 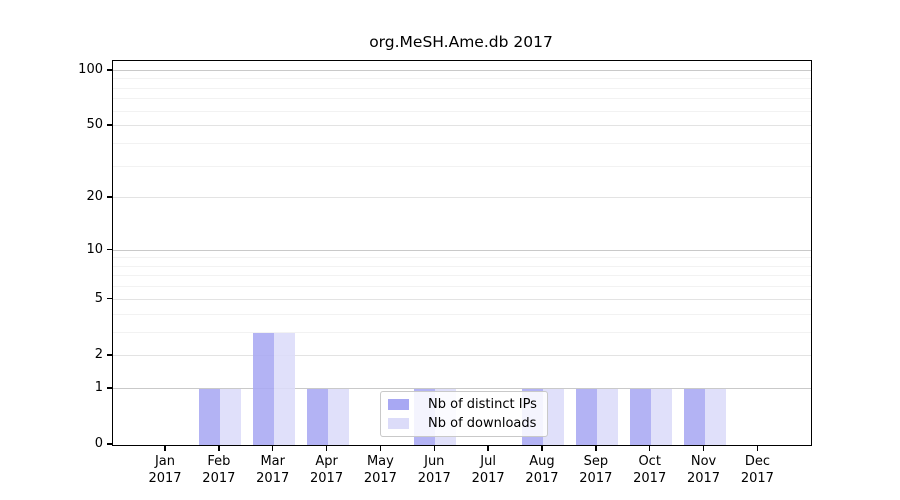 I want to click on xtick-label-dec: Dec 2017, so click(x=757, y=470).